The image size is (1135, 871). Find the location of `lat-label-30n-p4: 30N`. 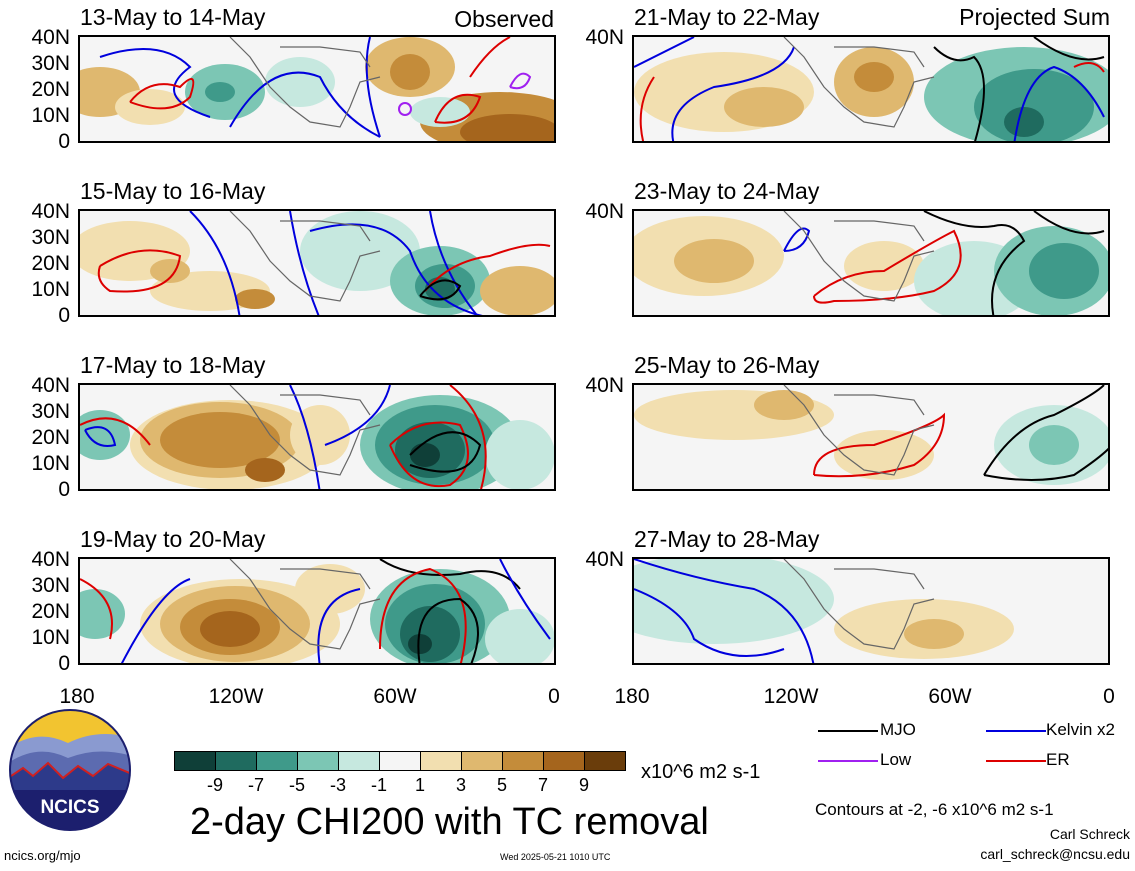

lat-label-30n-p4: 30N is located at coordinates (50, 585).